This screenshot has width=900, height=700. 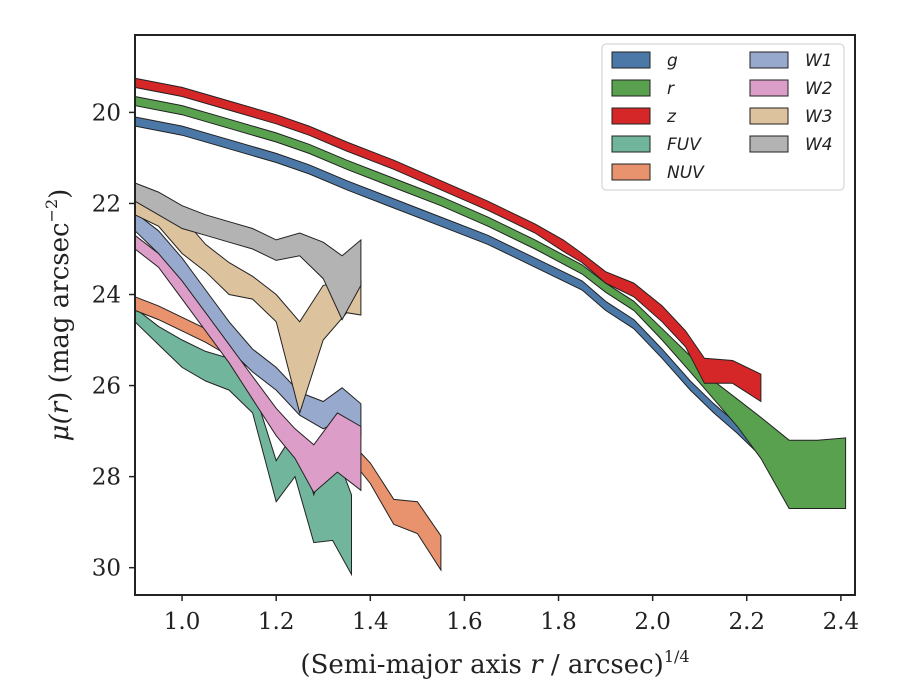 What do you see at coordinates (106, 204) in the screenshot?
I see `y-tick-label: 22` at bounding box center [106, 204].